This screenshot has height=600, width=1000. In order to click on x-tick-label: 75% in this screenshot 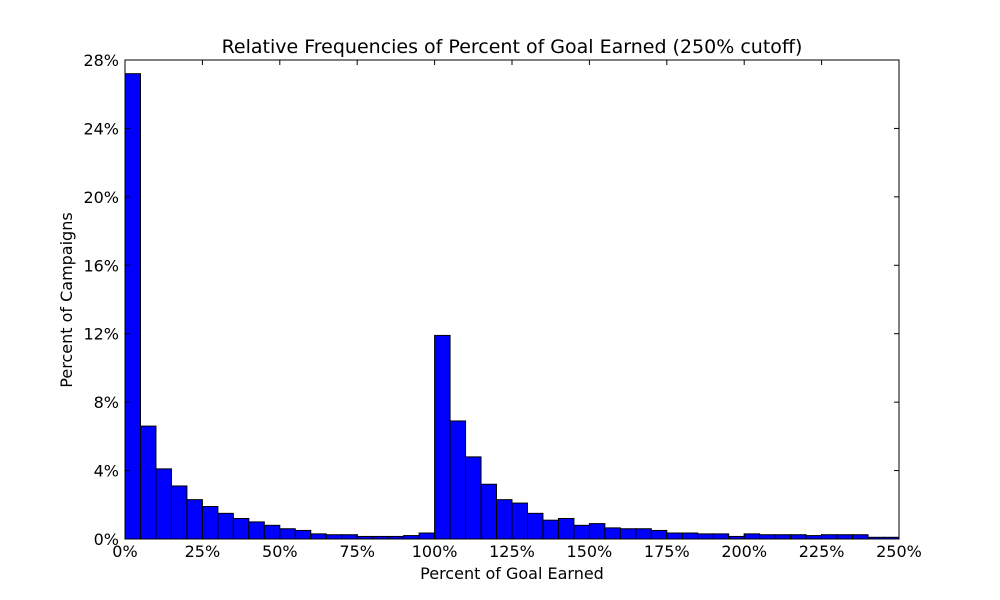, I will do `click(357, 551)`.